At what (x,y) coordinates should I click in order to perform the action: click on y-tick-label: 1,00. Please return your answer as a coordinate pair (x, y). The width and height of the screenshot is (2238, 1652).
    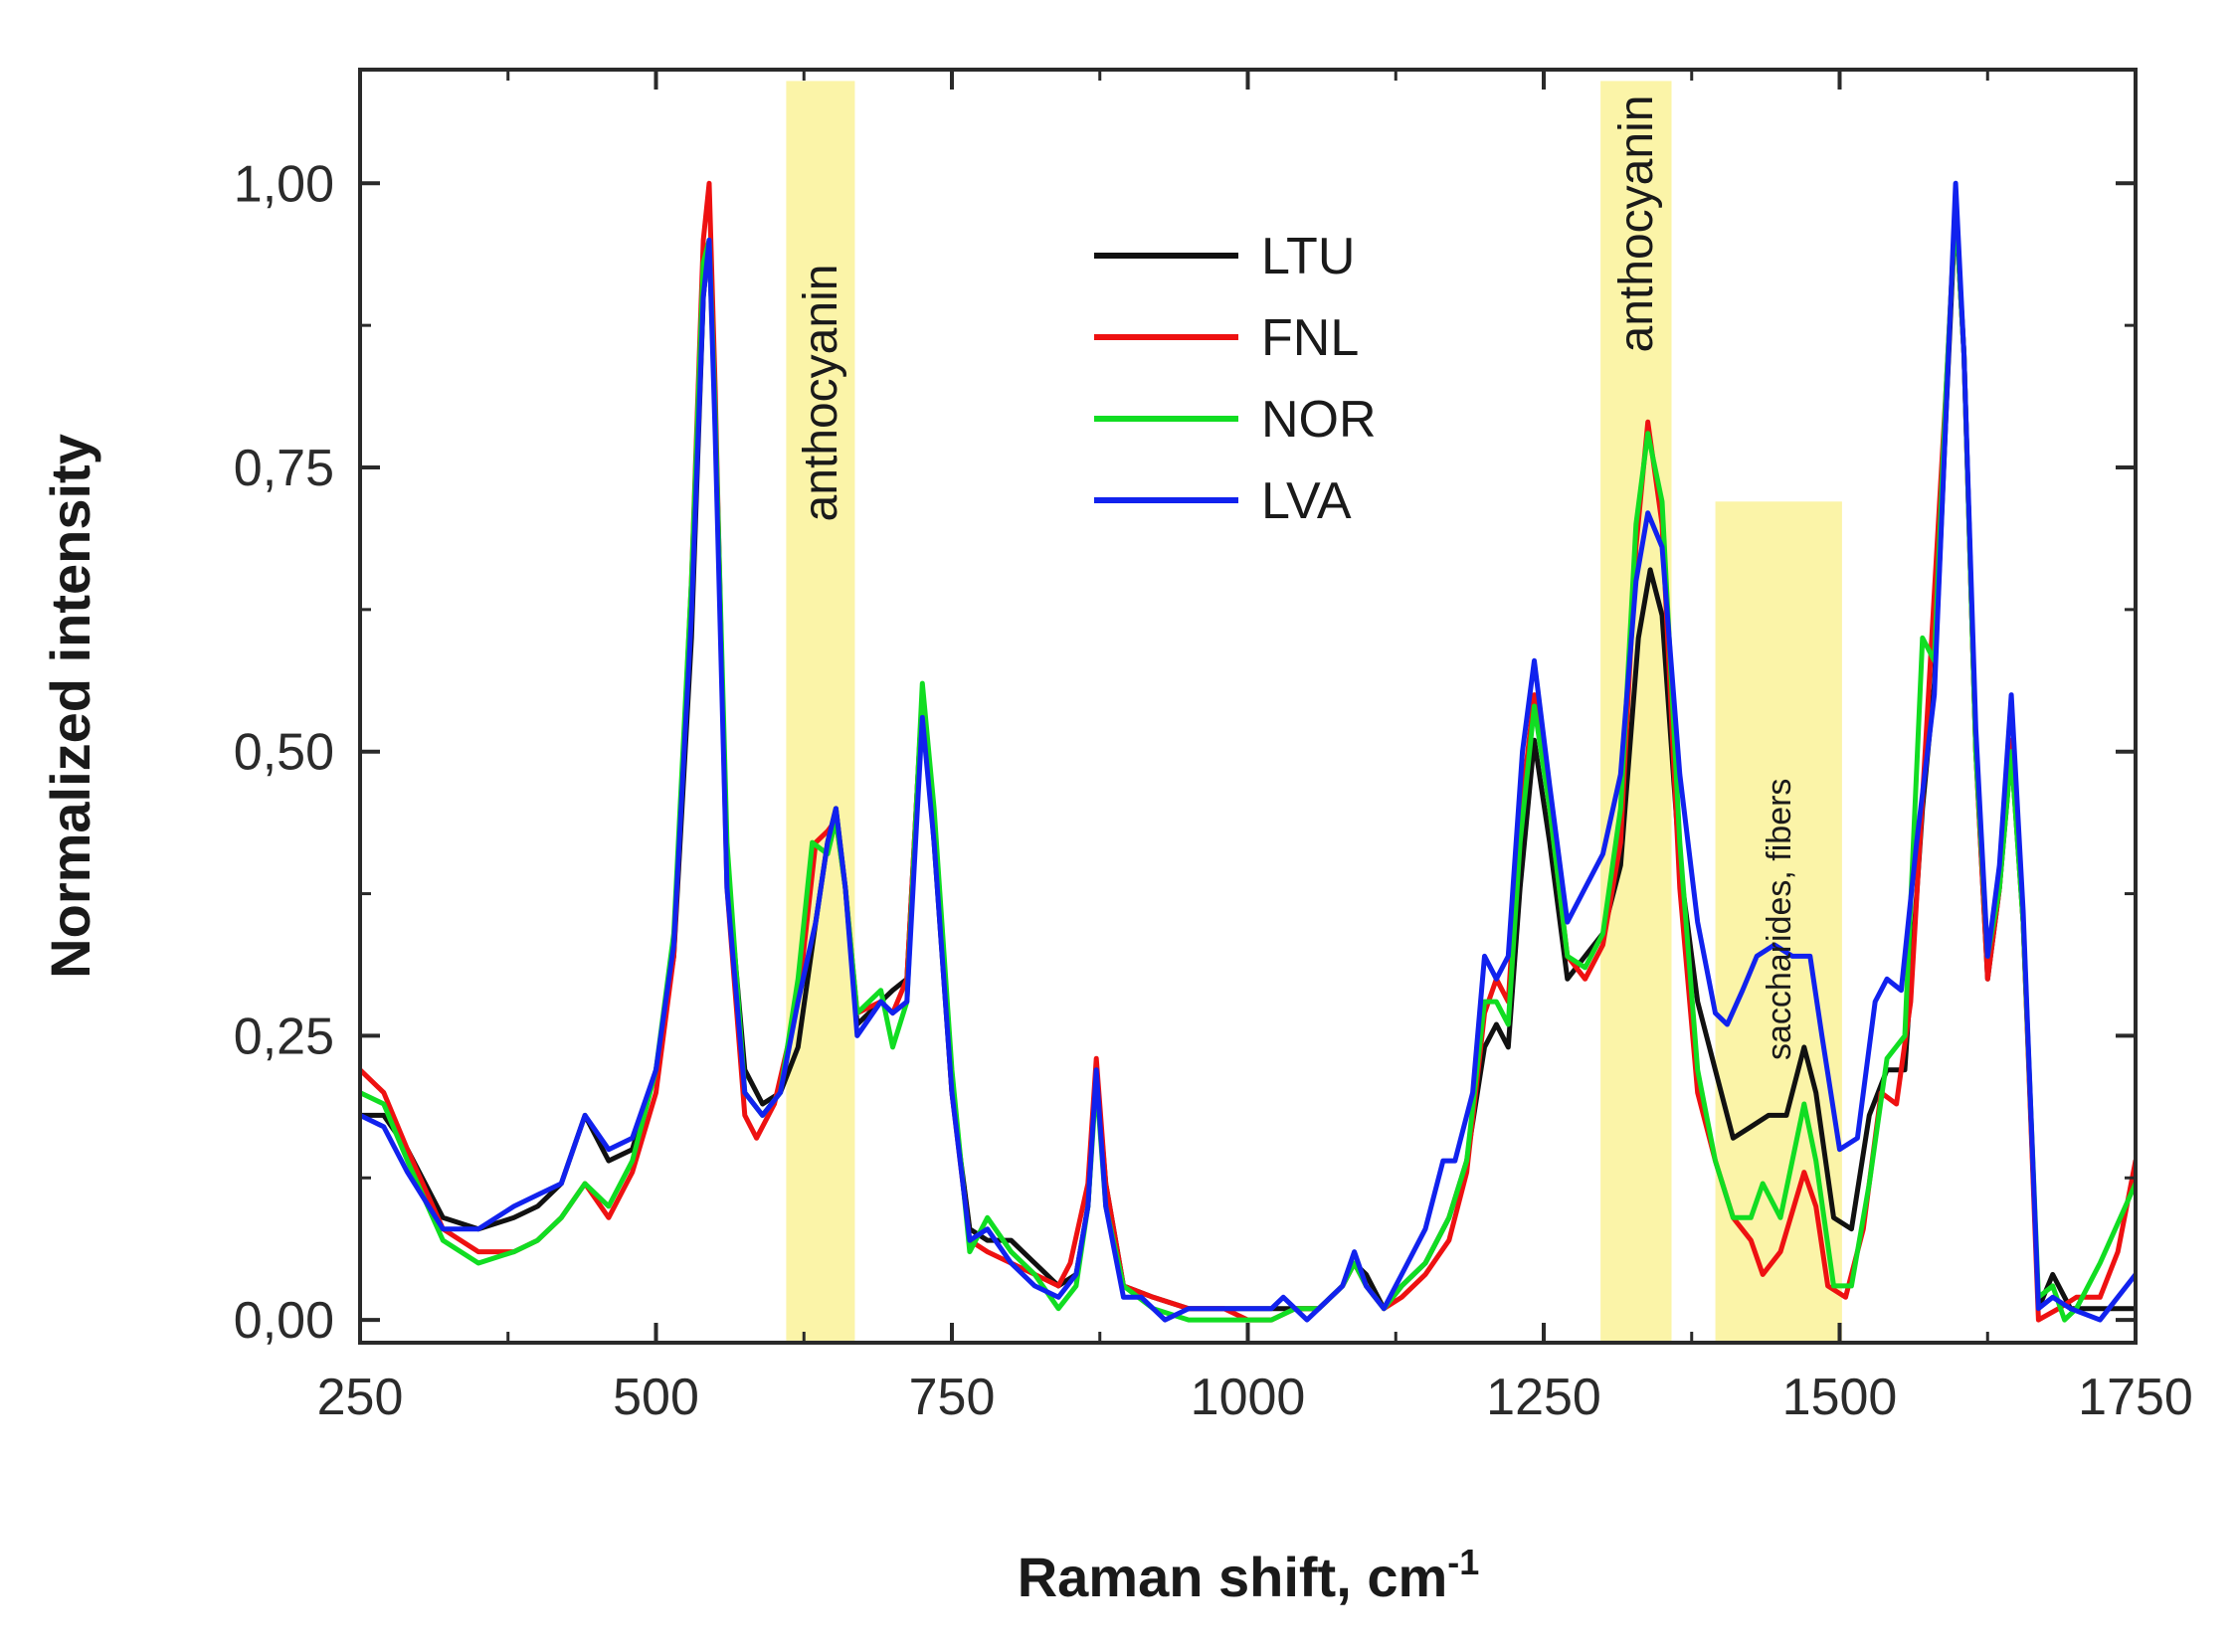
    Looking at the image, I should click on (284, 184).